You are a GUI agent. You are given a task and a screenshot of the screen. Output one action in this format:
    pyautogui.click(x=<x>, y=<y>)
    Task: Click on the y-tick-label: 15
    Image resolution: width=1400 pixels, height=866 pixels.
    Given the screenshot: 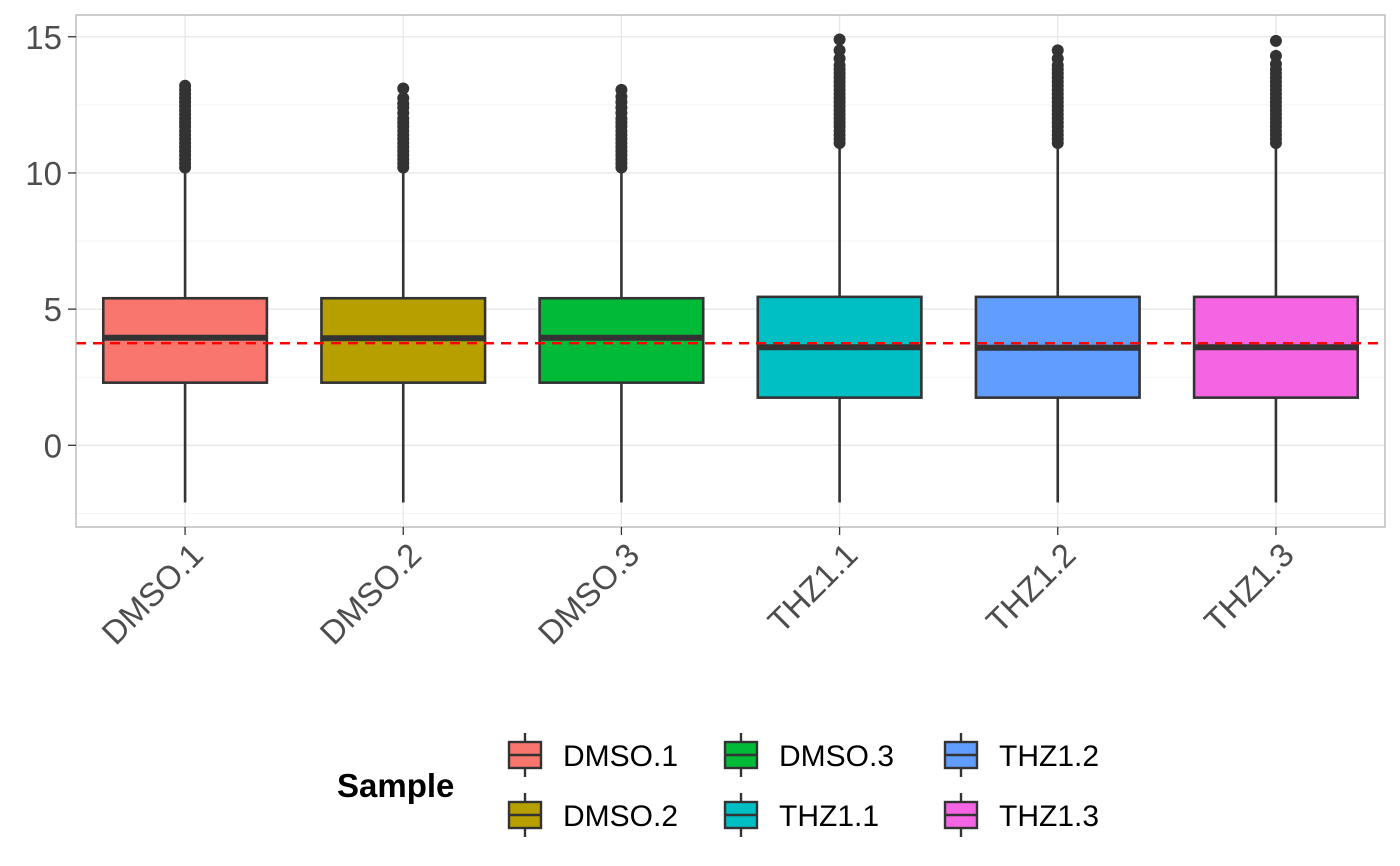 What is the action you would take?
    pyautogui.click(x=43, y=37)
    